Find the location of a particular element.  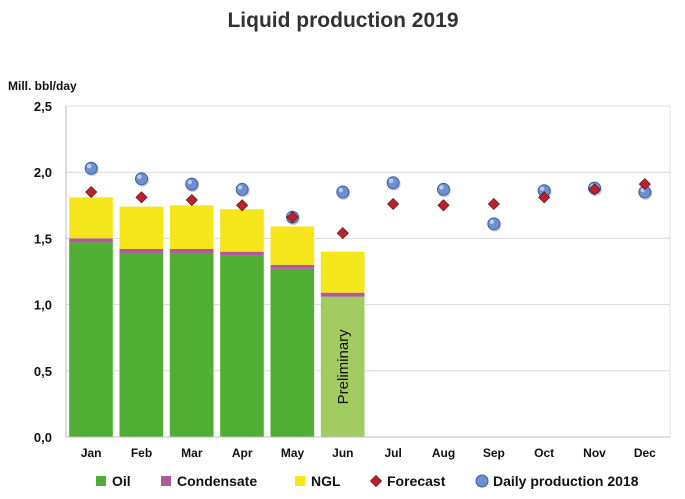

daily-2018-highlight-apr is located at coordinates (240, 187).